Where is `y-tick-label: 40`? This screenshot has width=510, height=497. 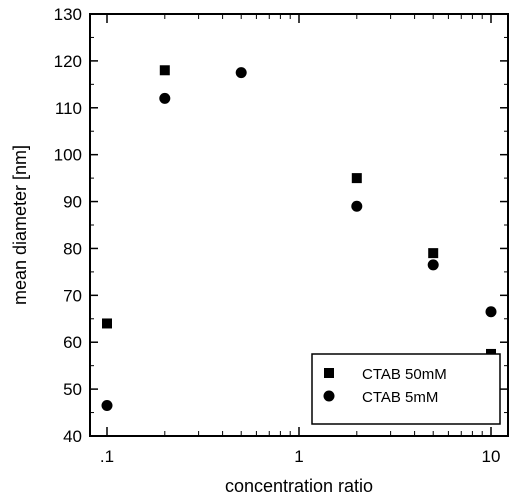
y-tick-label: 40 is located at coordinates (72, 436).